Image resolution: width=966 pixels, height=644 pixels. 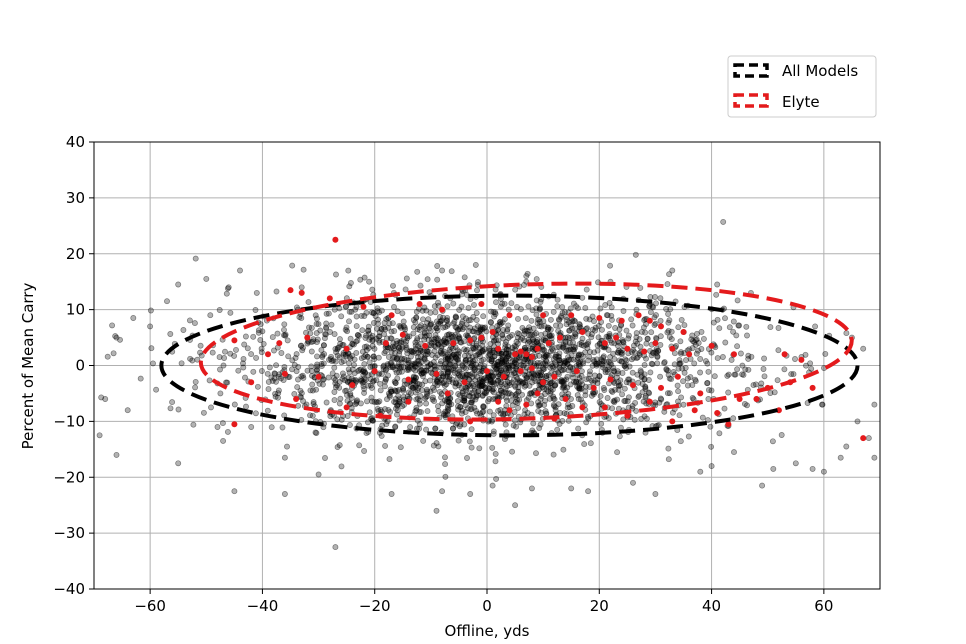 I want to click on y-tick-label: 10, so click(x=75, y=310).